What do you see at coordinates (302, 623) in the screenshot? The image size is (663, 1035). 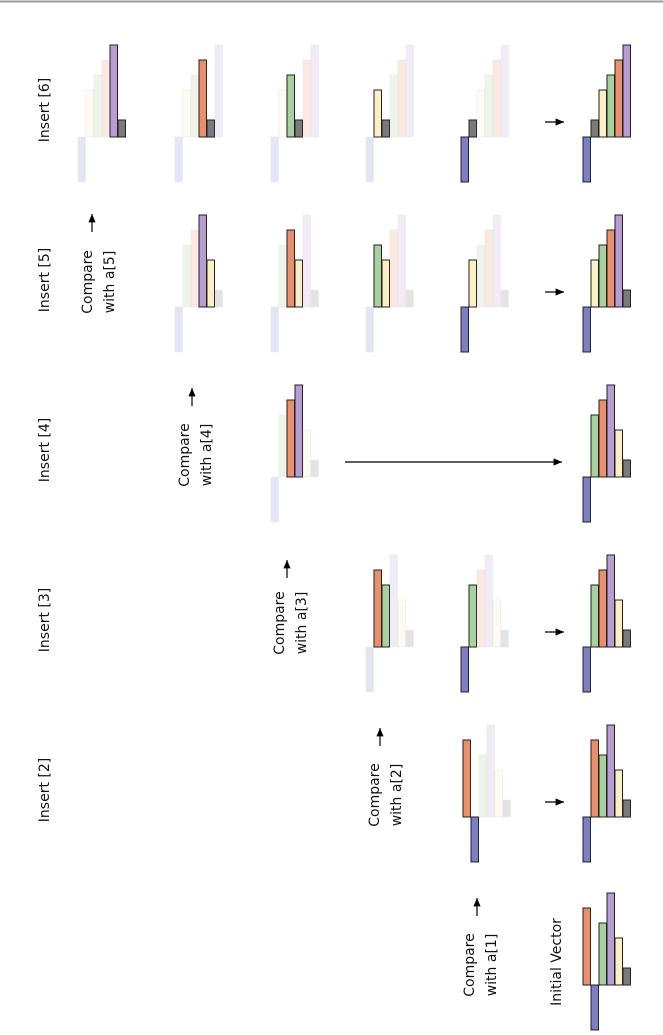 I see `compare-label: with a[3]` at bounding box center [302, 623].